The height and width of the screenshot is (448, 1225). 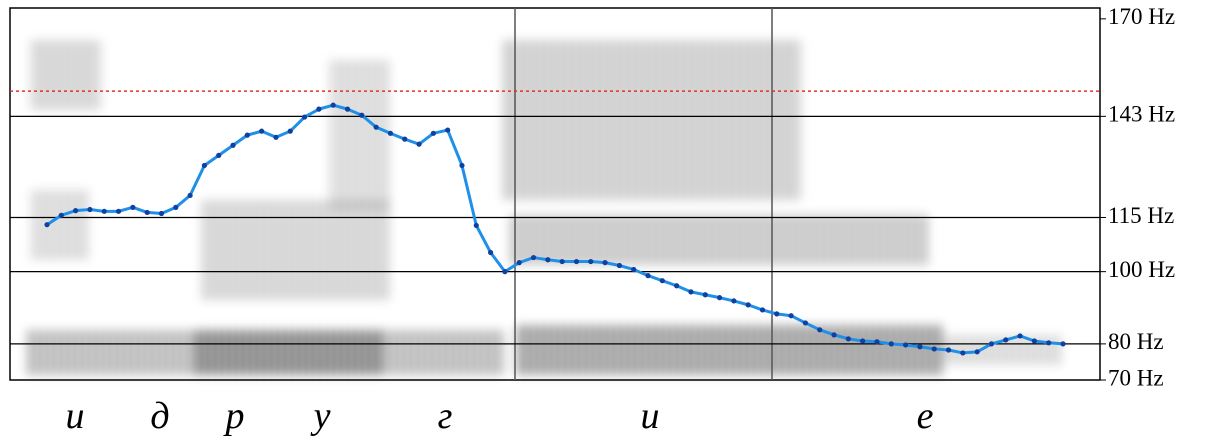 What do you see at coordinates (320, 416) in the screenshot?
I see `phoneme-label: у` at bounding box center [320, 416].